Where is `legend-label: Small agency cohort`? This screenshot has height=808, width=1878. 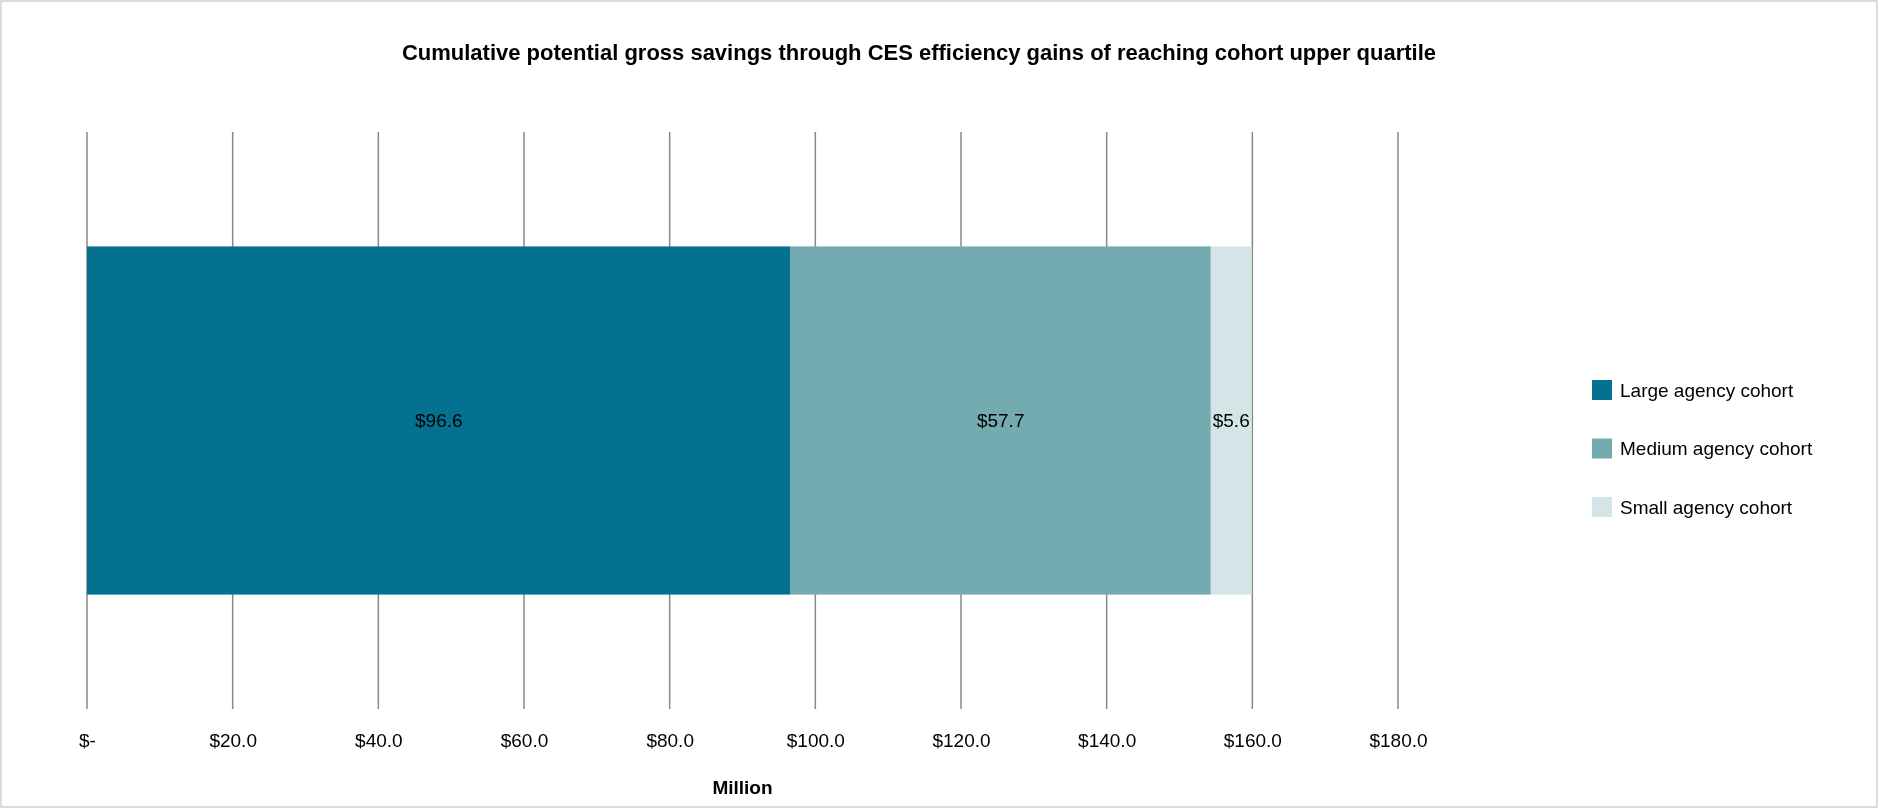 legend-label: Small agency cohort is located at coordinates (1706, 507).